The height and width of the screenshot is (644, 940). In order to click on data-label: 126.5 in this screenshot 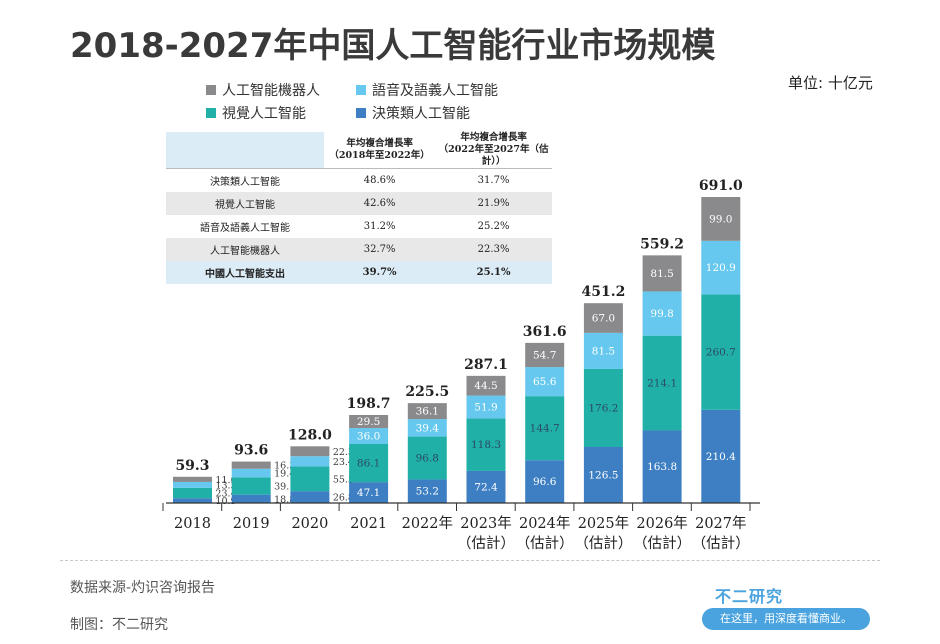, I will do `click(603, 475)`.